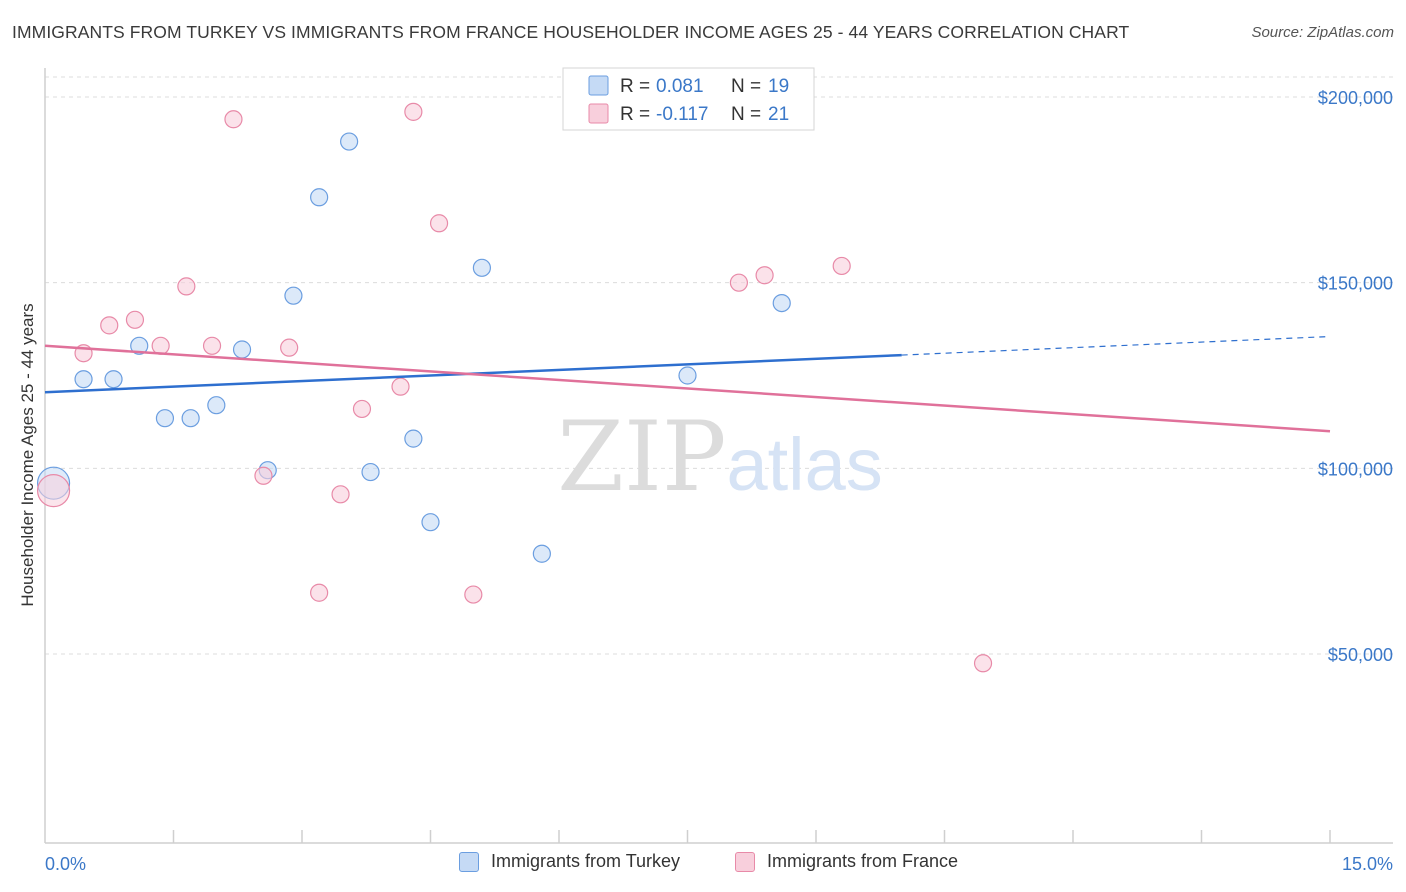 This screenshot has height=892, width=1406. Describe the element at coordinates (469, 861) in the screenshot. I see `legend-swatch-turkey` at that location.